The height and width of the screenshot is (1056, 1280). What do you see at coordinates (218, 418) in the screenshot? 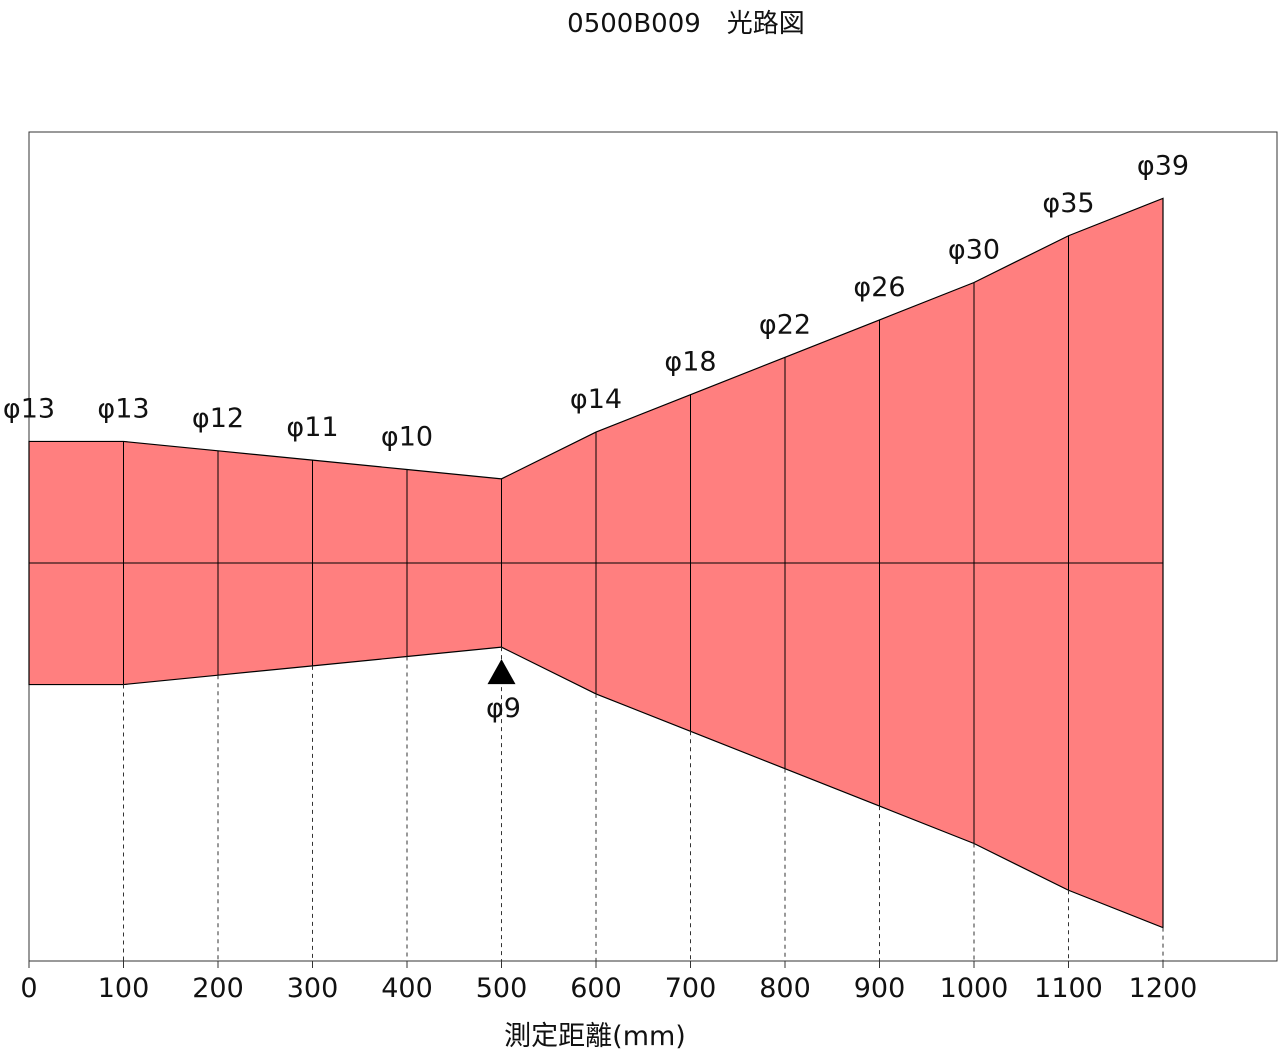
I see `diameter-label: φ12` at bounding box center [218, 418].